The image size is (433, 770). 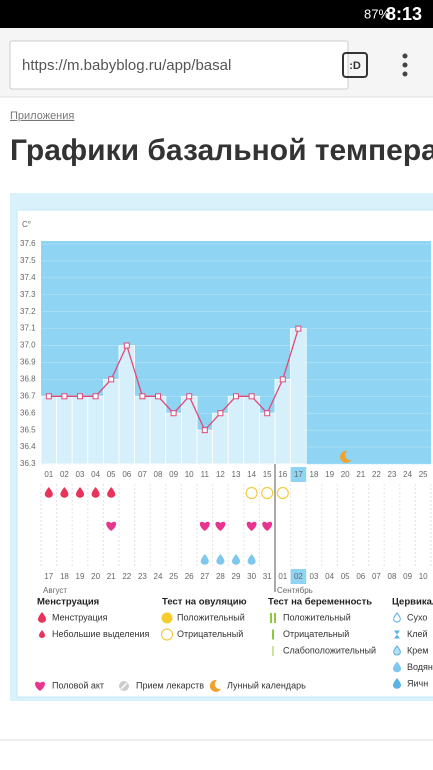 I want to click on date-label: 23, so click(x=142, y=576).